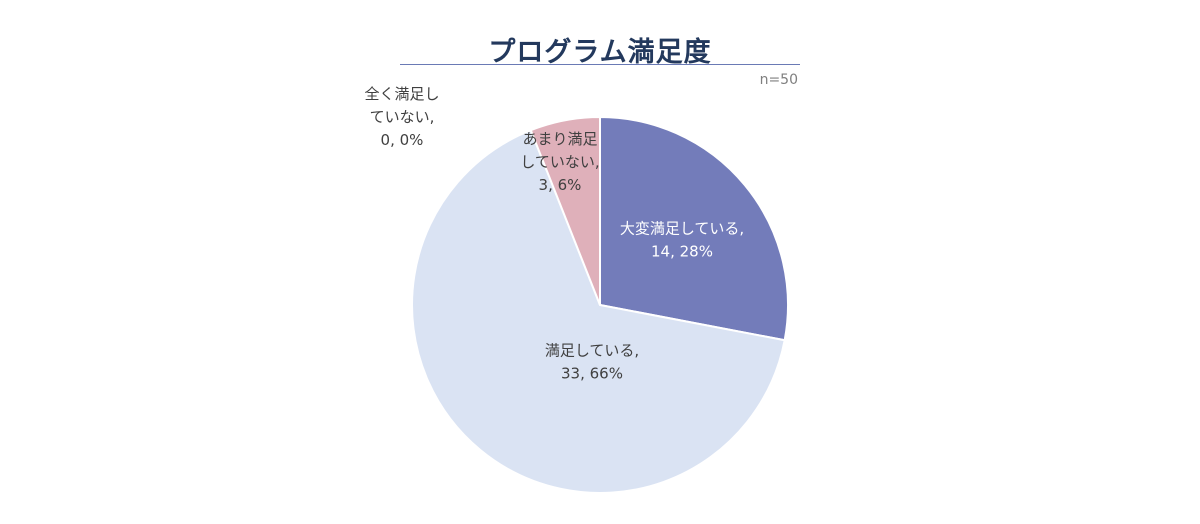 Image resolution: width=1200 pixels, height=524 pixels. I want to click on data-label-line: していない,, so click(559, 162).